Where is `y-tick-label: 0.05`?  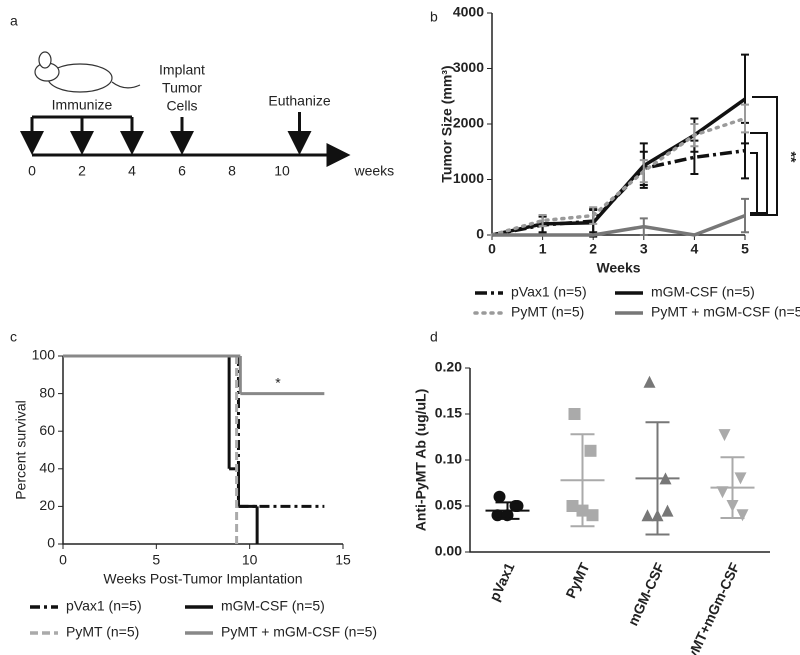
y-tick-label: 0.05 is located at coordinates (448, 505).